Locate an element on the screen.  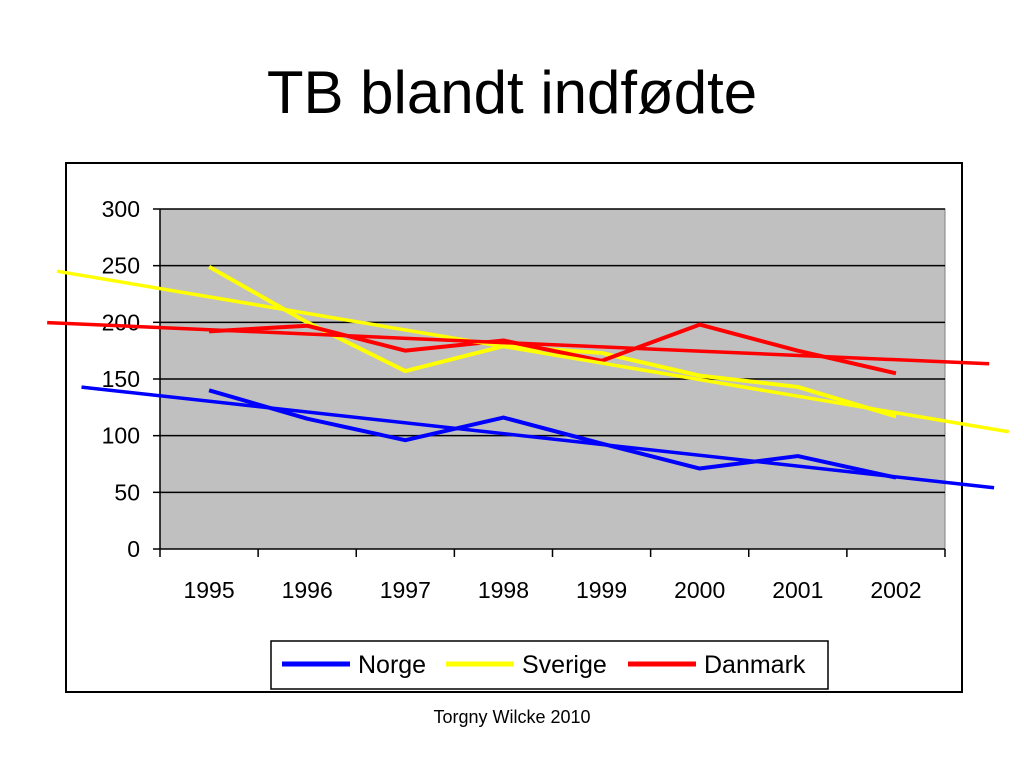
x-tick-label: 2001 is located at coordinates (797, 590).